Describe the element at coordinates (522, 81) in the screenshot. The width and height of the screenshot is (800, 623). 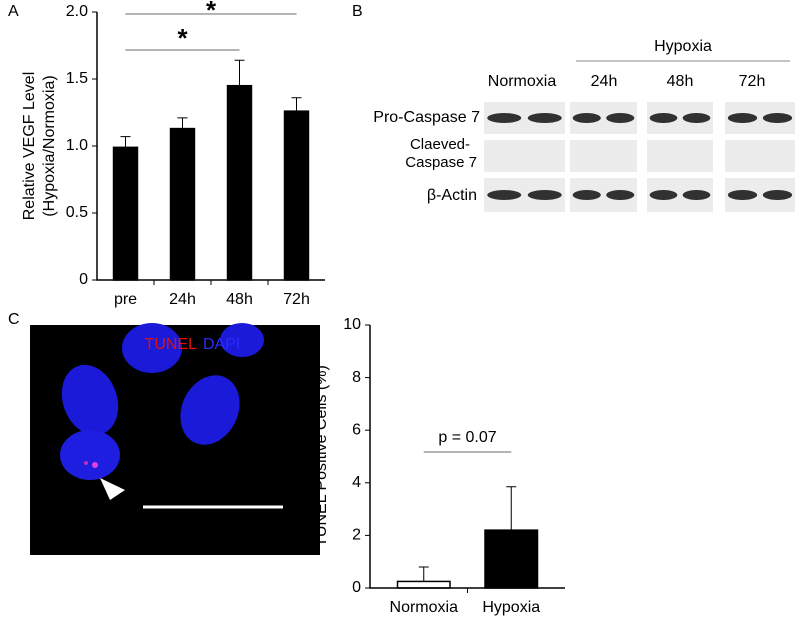
I see `lane-label: Normoxia` at that location.